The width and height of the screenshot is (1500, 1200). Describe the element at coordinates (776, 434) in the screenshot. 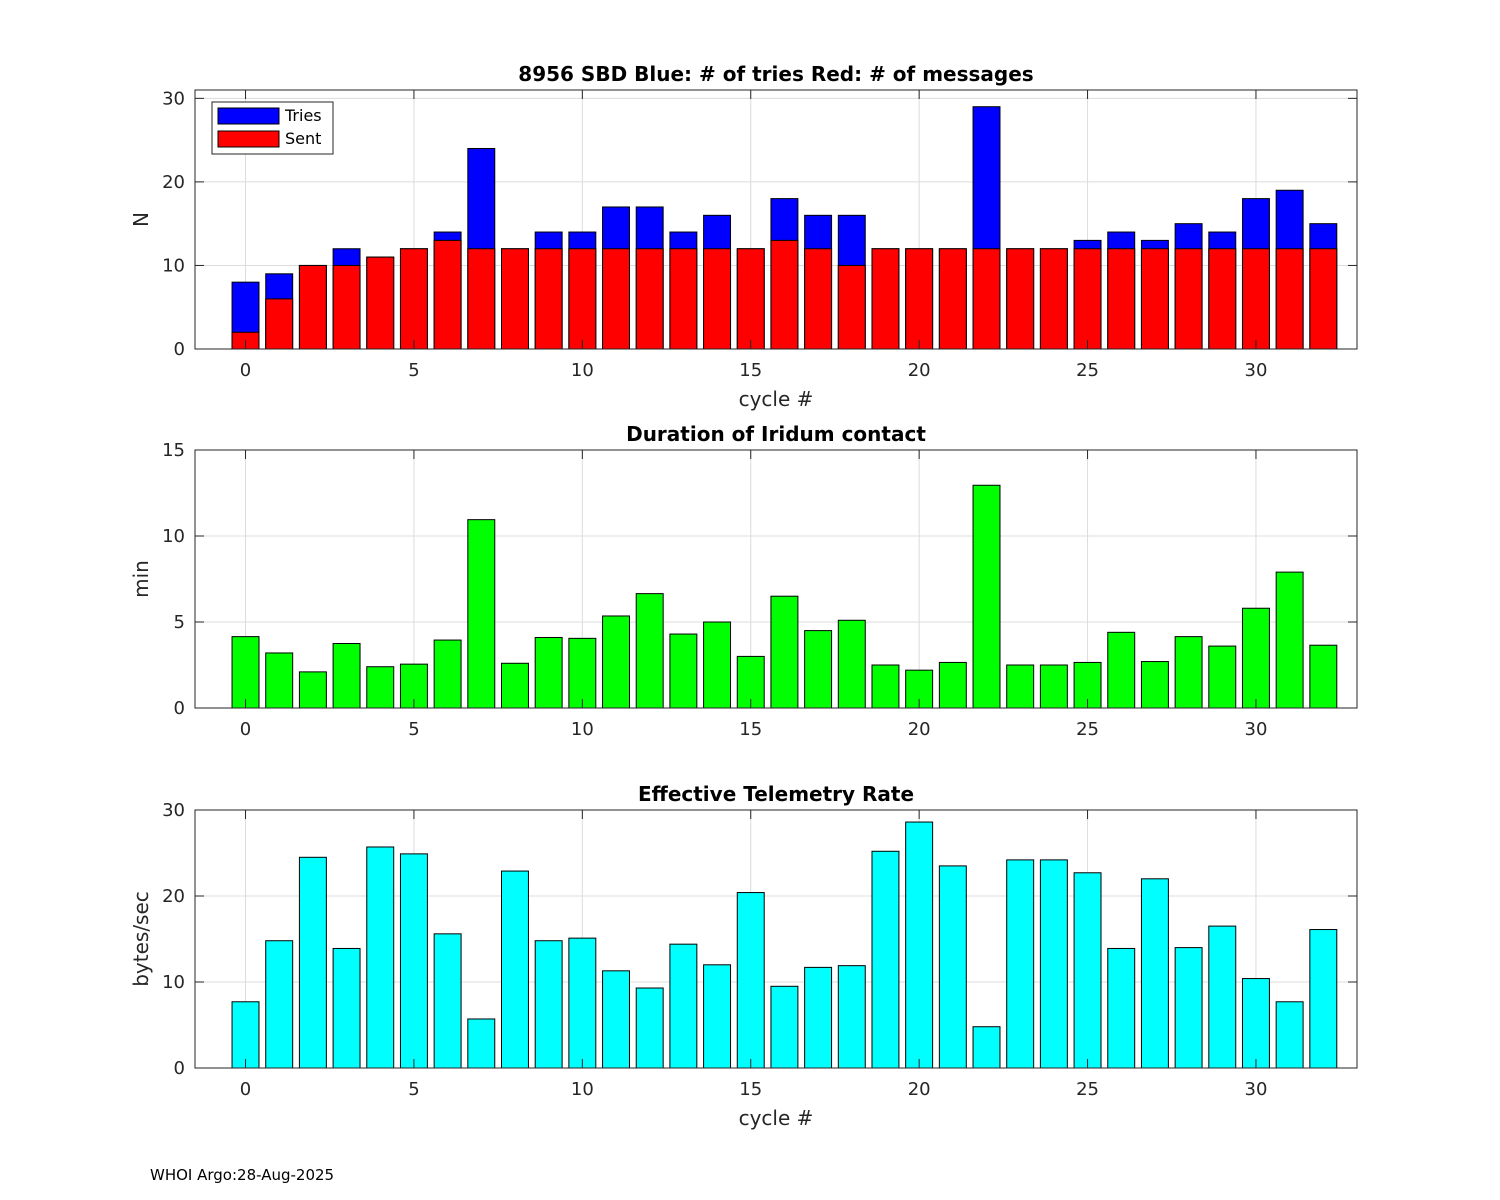

I see `chart-title: Duration of Iridum contact` at that location.